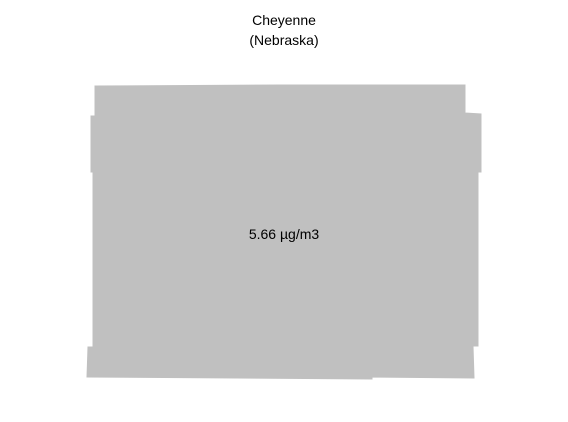 The width and height of the screenshot is (568, 422). I want to click on pollution-value-label: 5.66 µg/m3, so click(284, 234).